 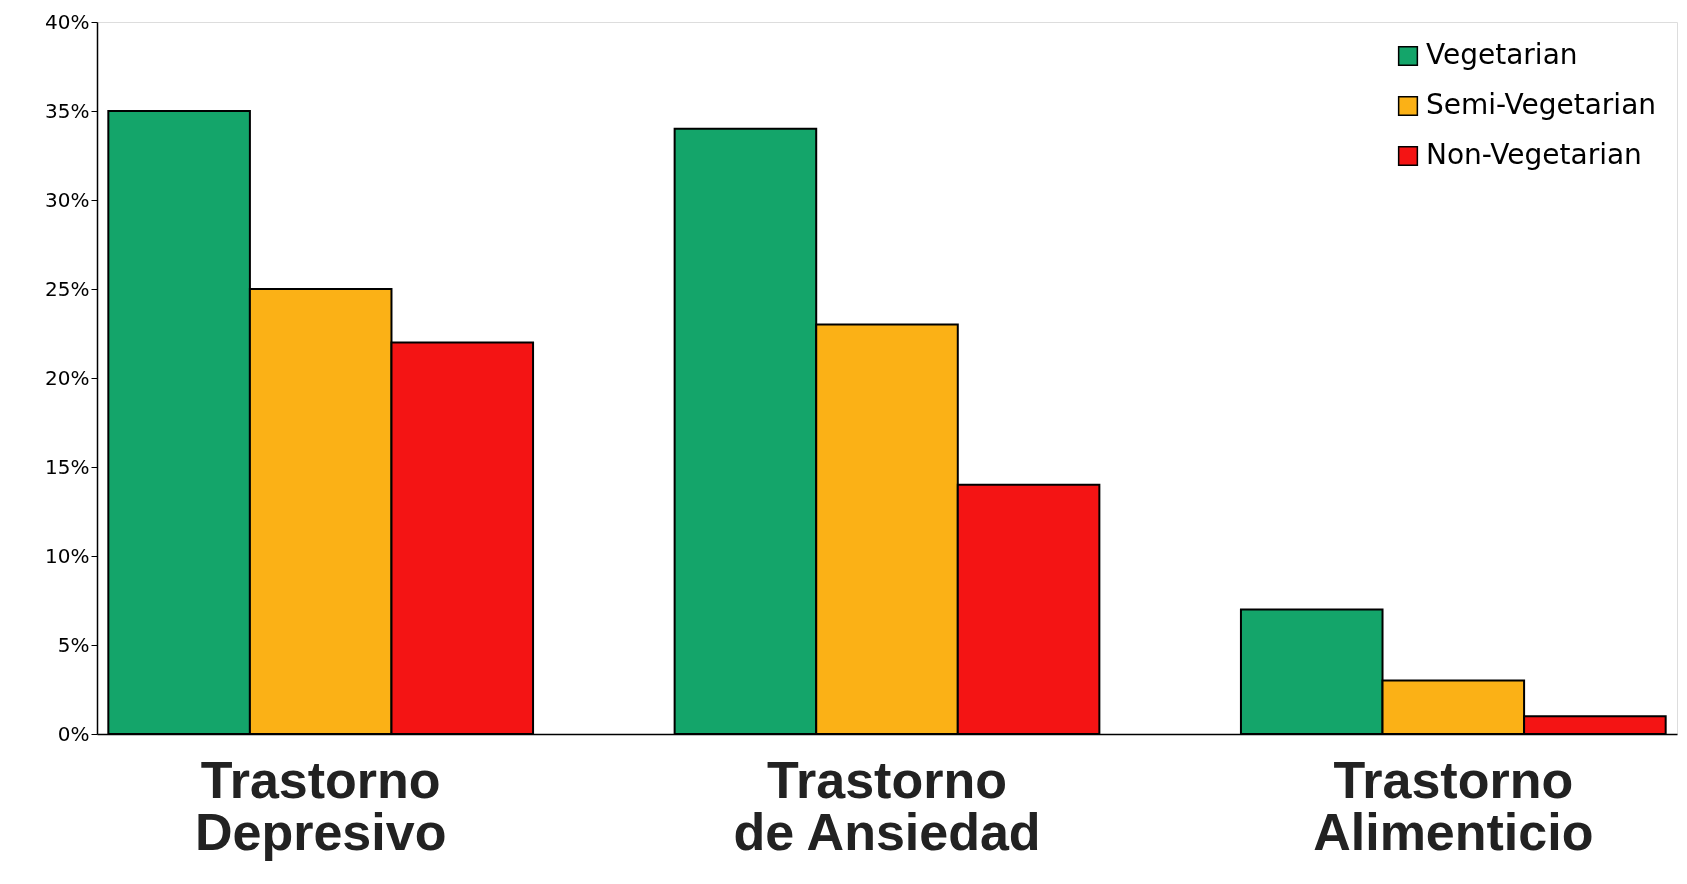 What do you see at coordinates (73, 644) in the screenshot?
I see `y-tick-label: 5%` at bounding box center [73, 644].